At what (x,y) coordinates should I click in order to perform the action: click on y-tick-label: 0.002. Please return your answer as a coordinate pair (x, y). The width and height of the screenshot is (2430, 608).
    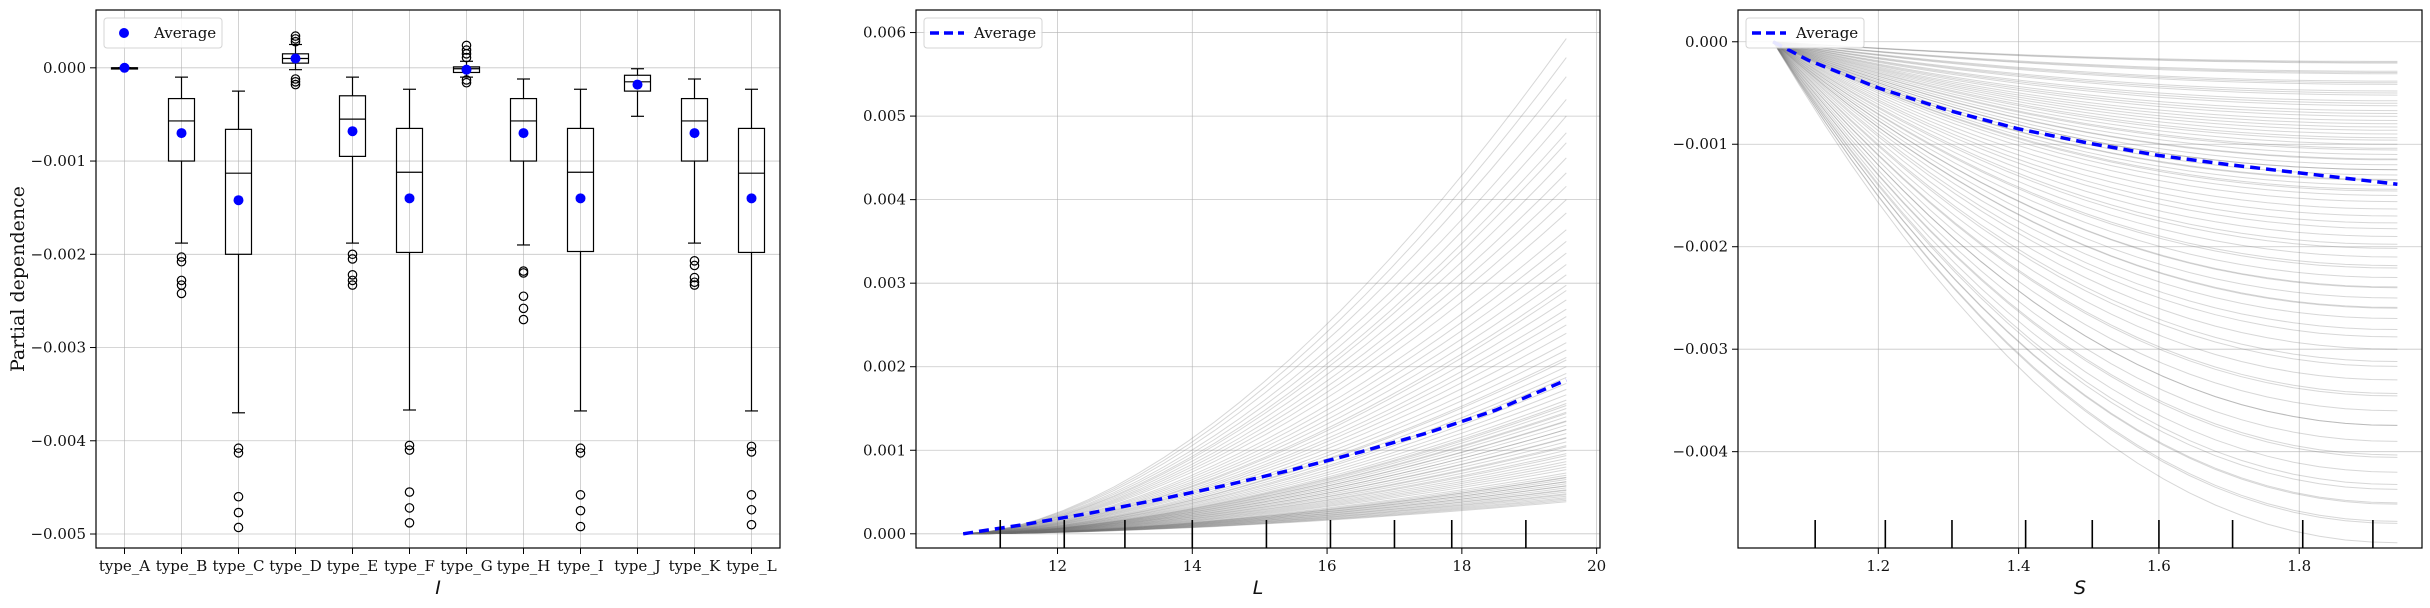
    Looking at the image, I should click on (884, 367).